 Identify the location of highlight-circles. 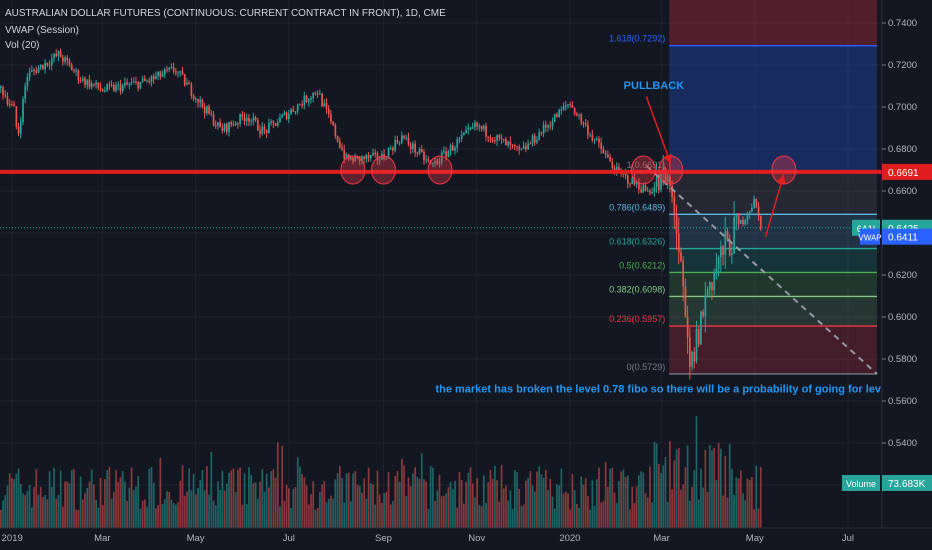
(568, 170).